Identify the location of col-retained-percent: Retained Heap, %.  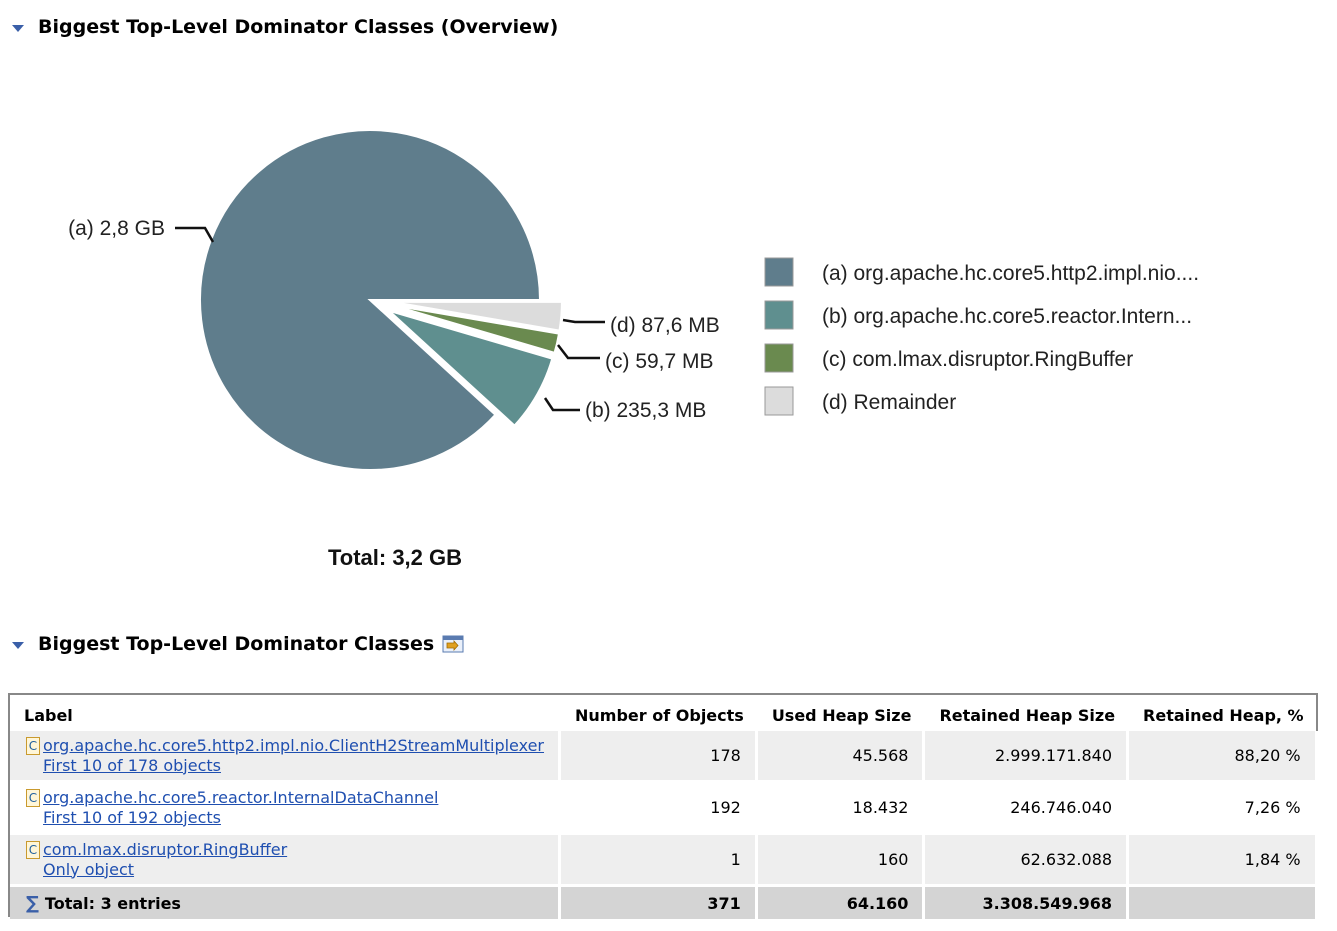
(1223, 715).